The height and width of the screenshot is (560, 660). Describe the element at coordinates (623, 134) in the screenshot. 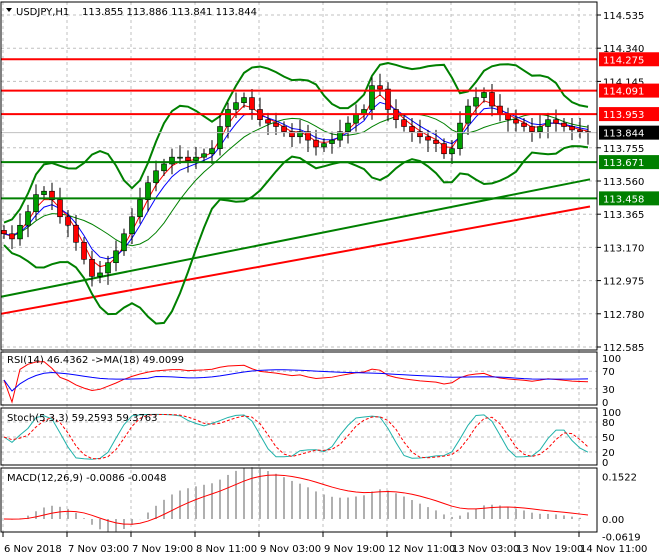

I see `current-price-label: 113.844` at that location.